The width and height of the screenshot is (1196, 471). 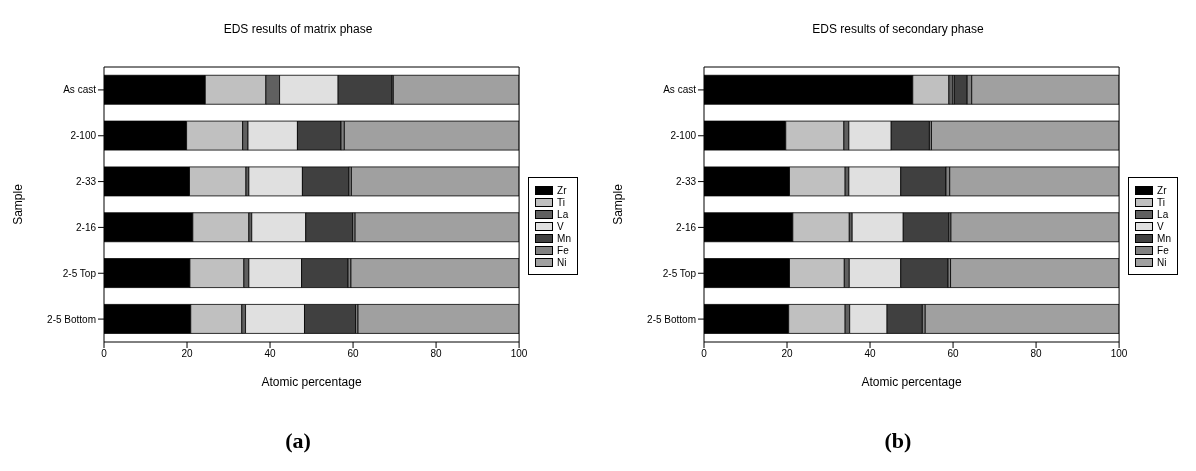 What do you see at coordinates (898, 29) in the screenshot?
I see `chart-title: EDS results of secondary phase` at bounding box center [898, 29].